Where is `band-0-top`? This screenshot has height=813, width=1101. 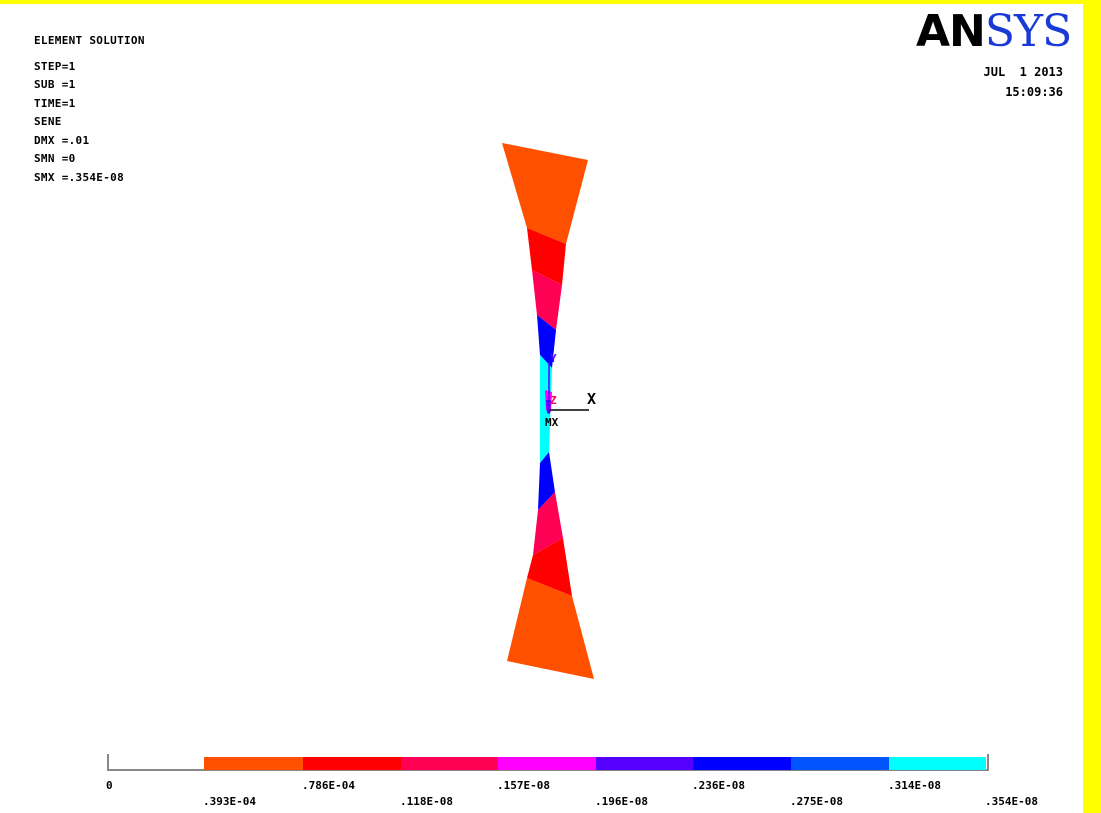 band-0-top is located at coordinates (545, 193).